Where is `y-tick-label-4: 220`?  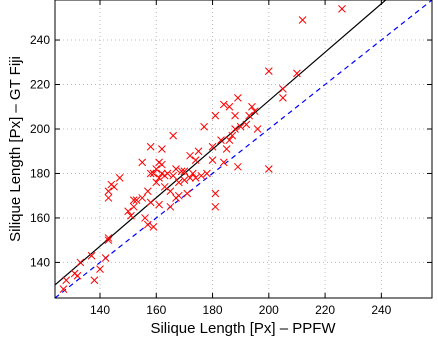
y-tick-label-4: 220 is located at coordinates (40, 85).